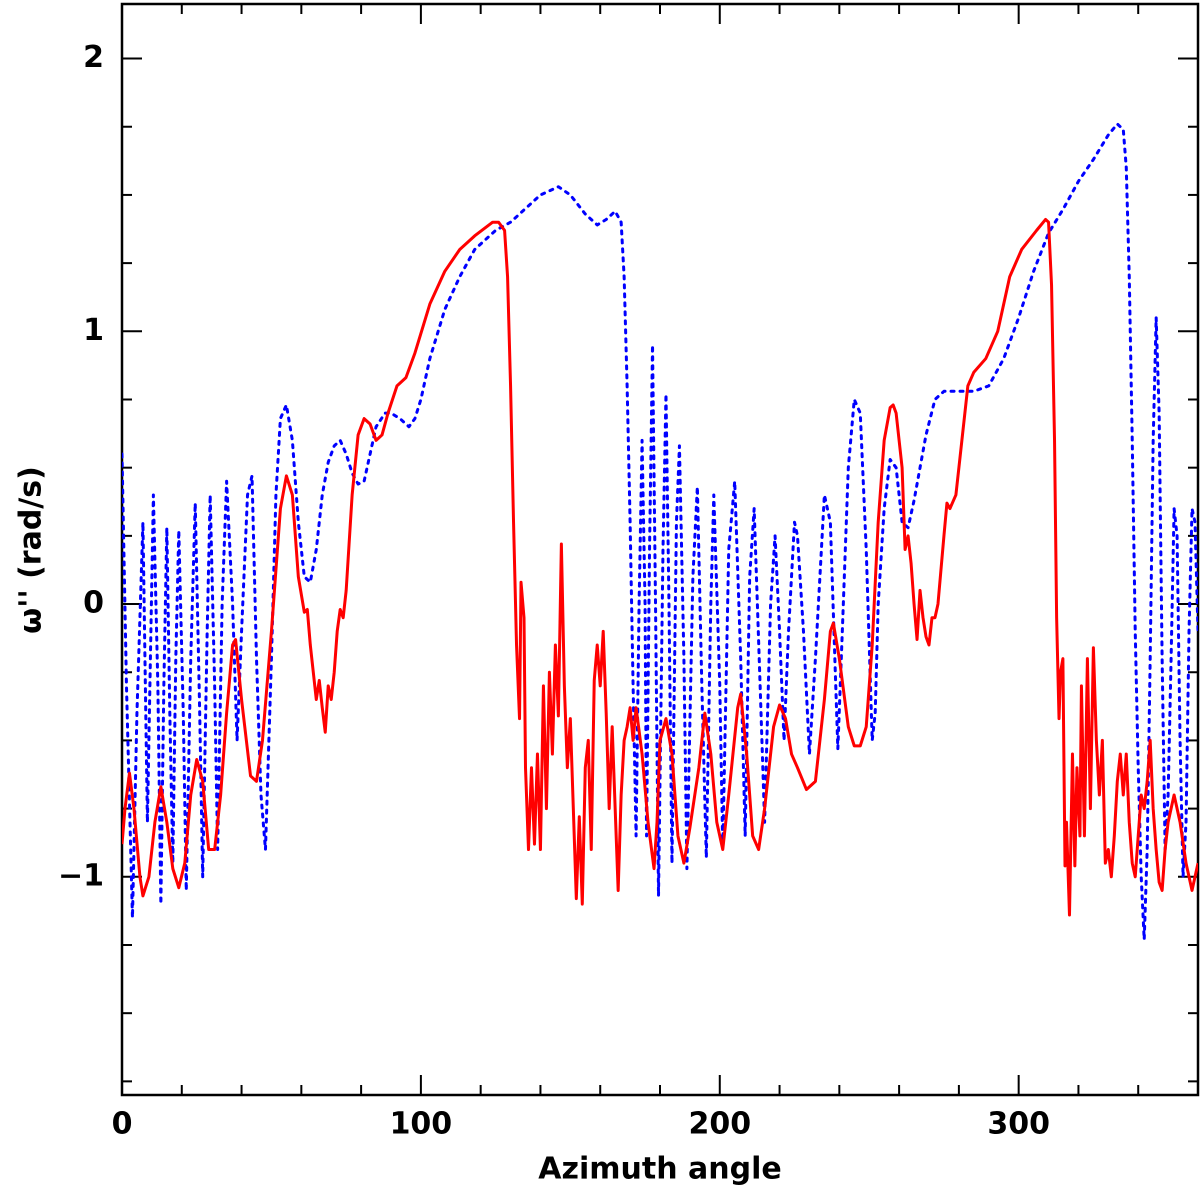 The image size is (1200, 1190). What do you see at coordinates (81, 875) in the screenshot?
I see `y-tick-label: −1` at bounding box center [81, 875].